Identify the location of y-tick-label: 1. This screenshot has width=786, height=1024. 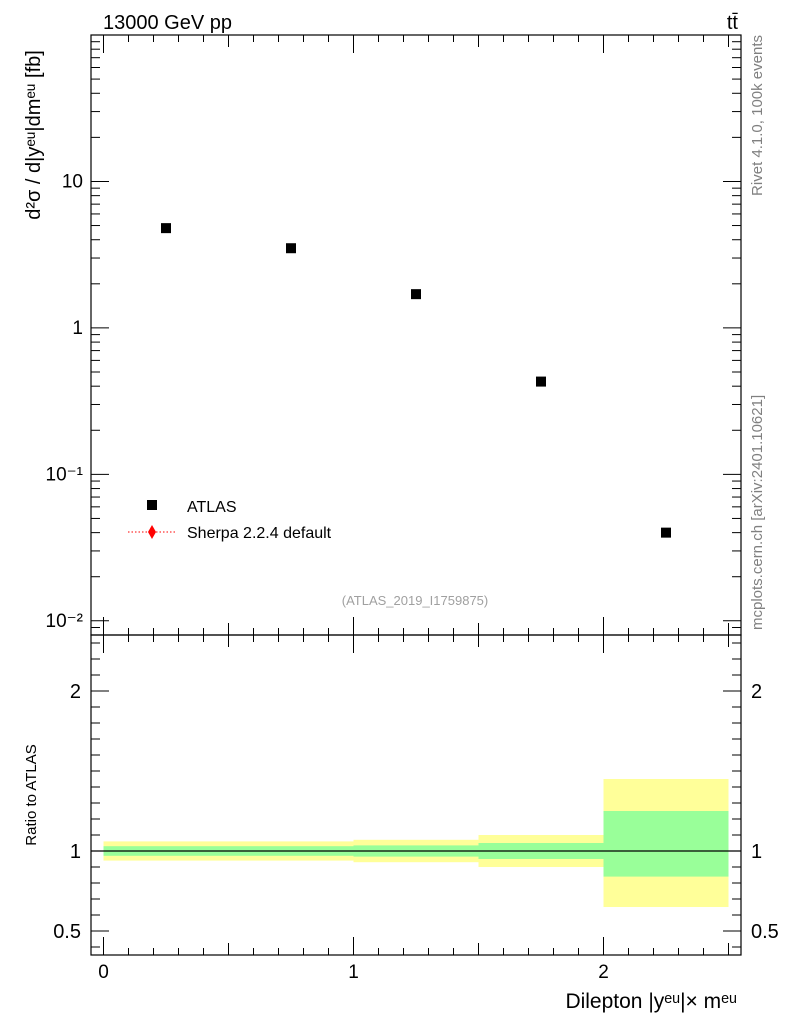
(77, 328).